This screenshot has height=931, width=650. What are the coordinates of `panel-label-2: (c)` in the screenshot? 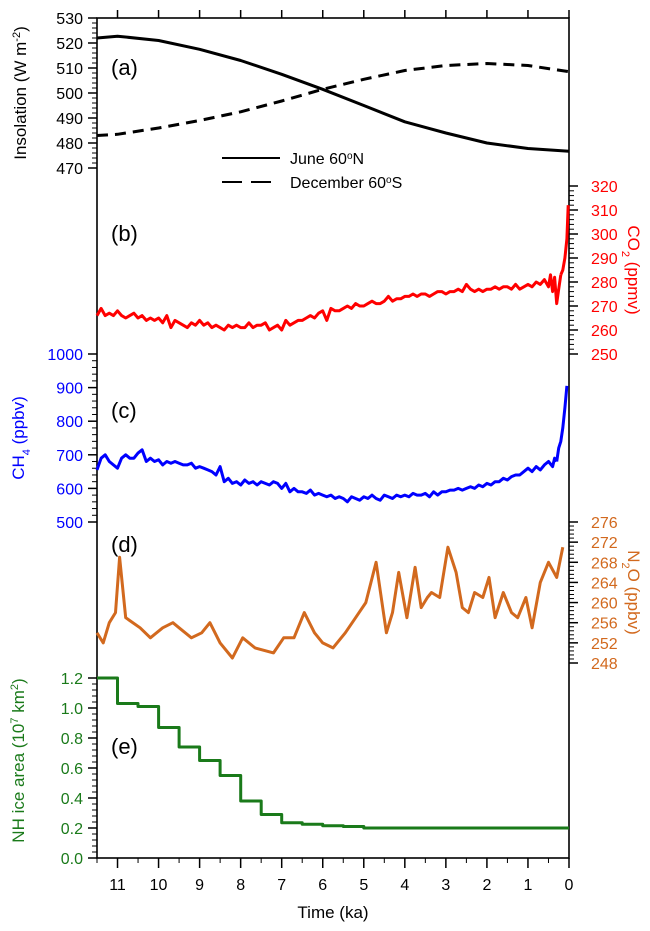 It's located at (124, 410).